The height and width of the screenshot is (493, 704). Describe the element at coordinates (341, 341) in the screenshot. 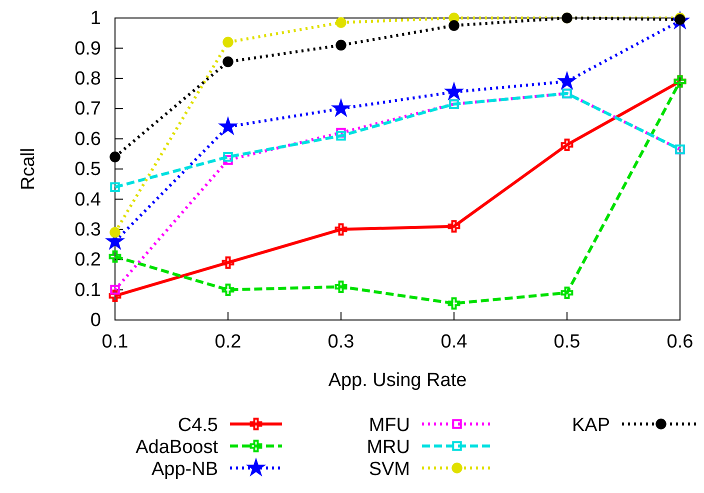

I see `x-tick-label: 0.3` at that location.